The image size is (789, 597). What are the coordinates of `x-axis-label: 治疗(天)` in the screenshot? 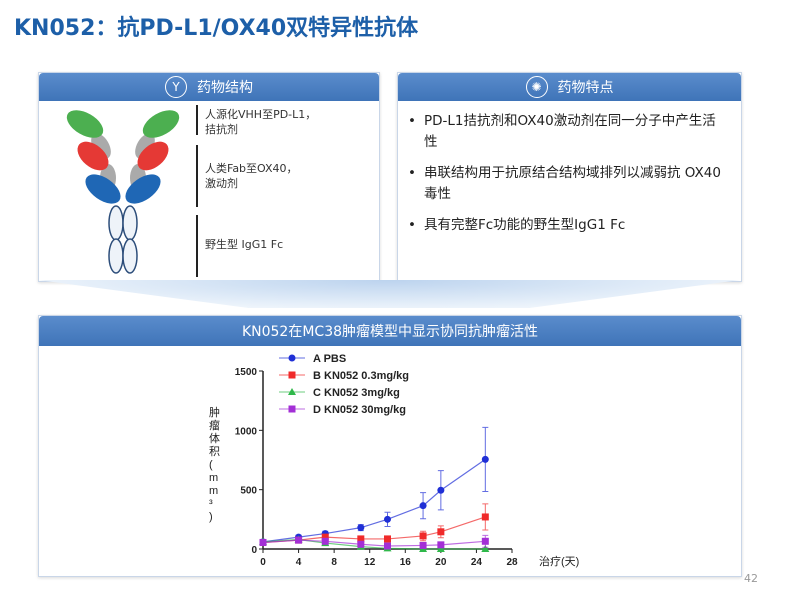 It's located at (559, 561).